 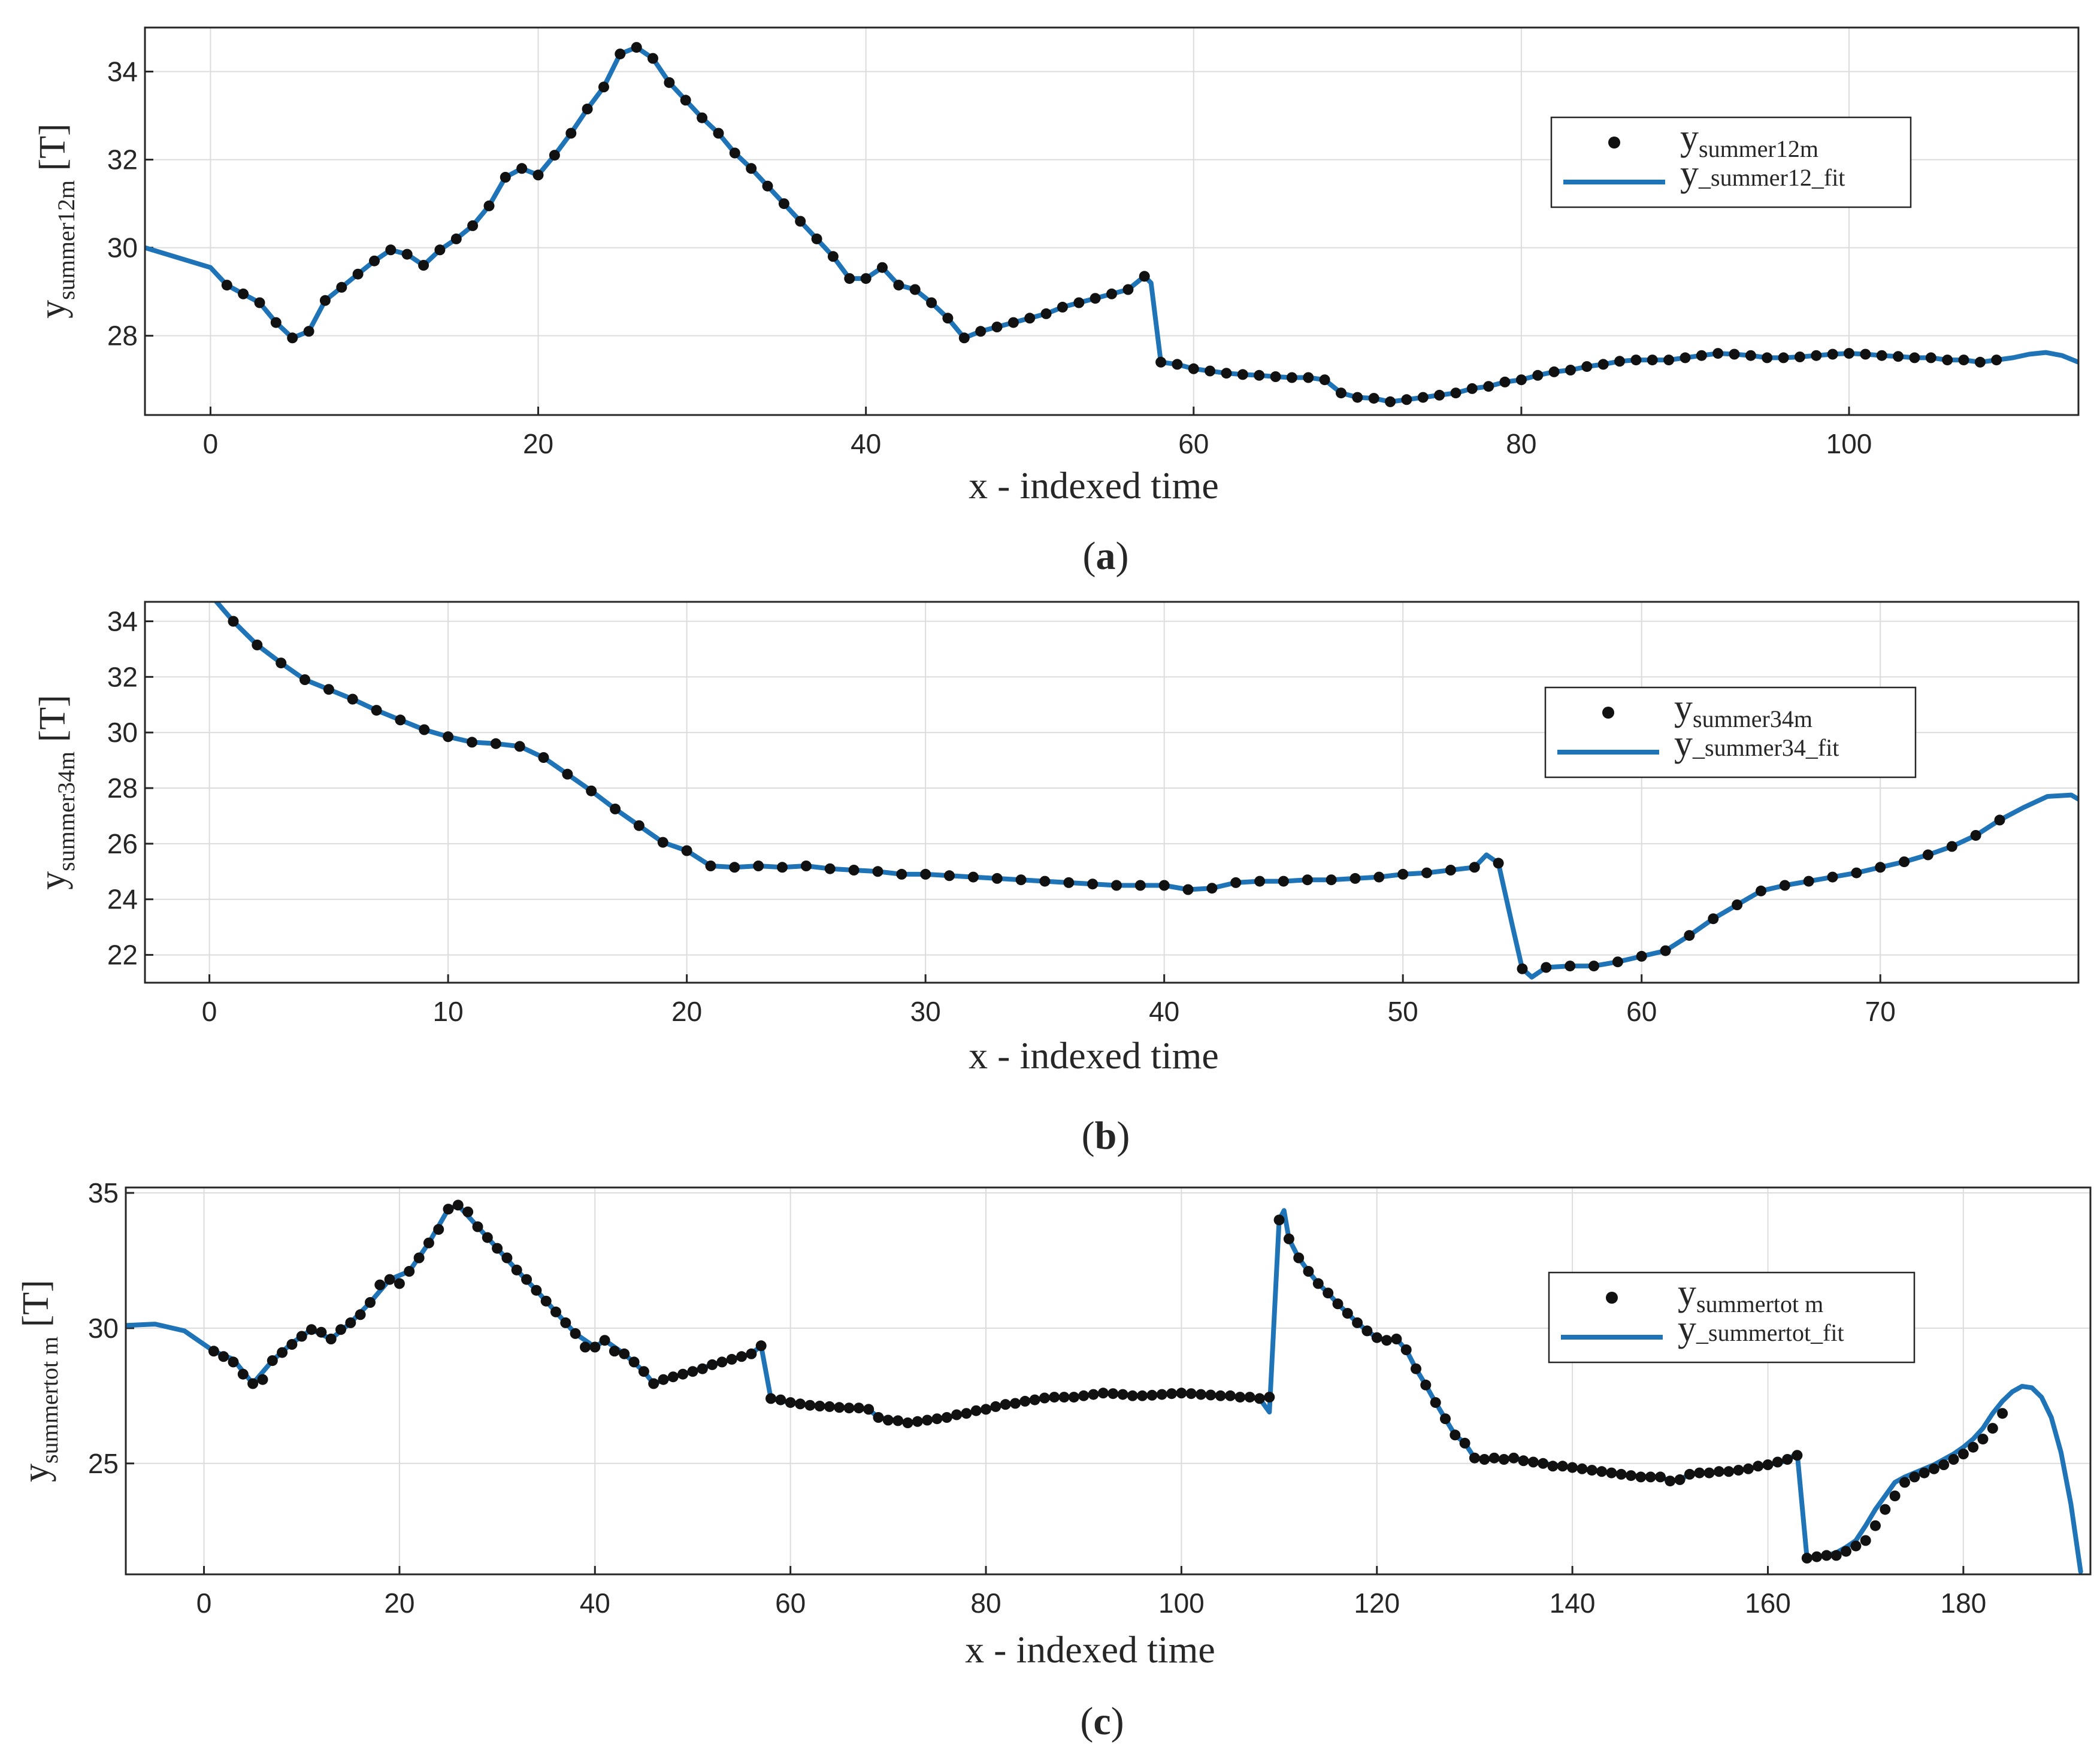 What do you see at coordinates (123, 843) in the screenshot?
I see `y-tick-label: 26` at bounding box center [123, 843].